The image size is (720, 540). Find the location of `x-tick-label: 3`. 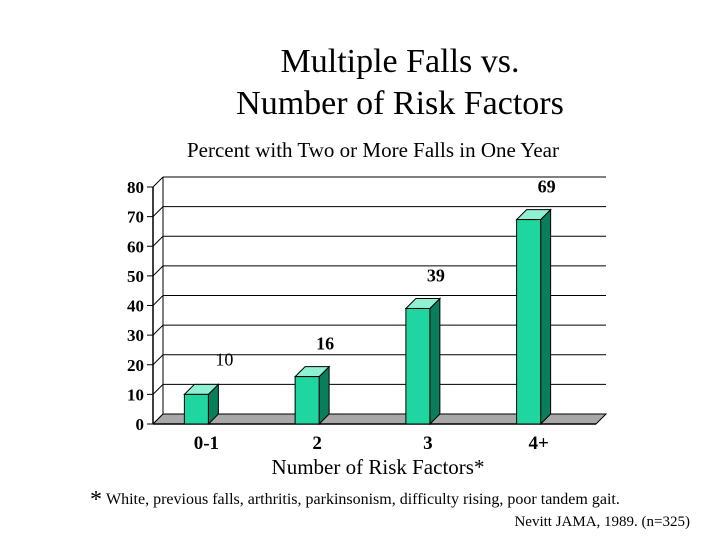

x-tick-label: 3 is located at coordinates (428, 443).